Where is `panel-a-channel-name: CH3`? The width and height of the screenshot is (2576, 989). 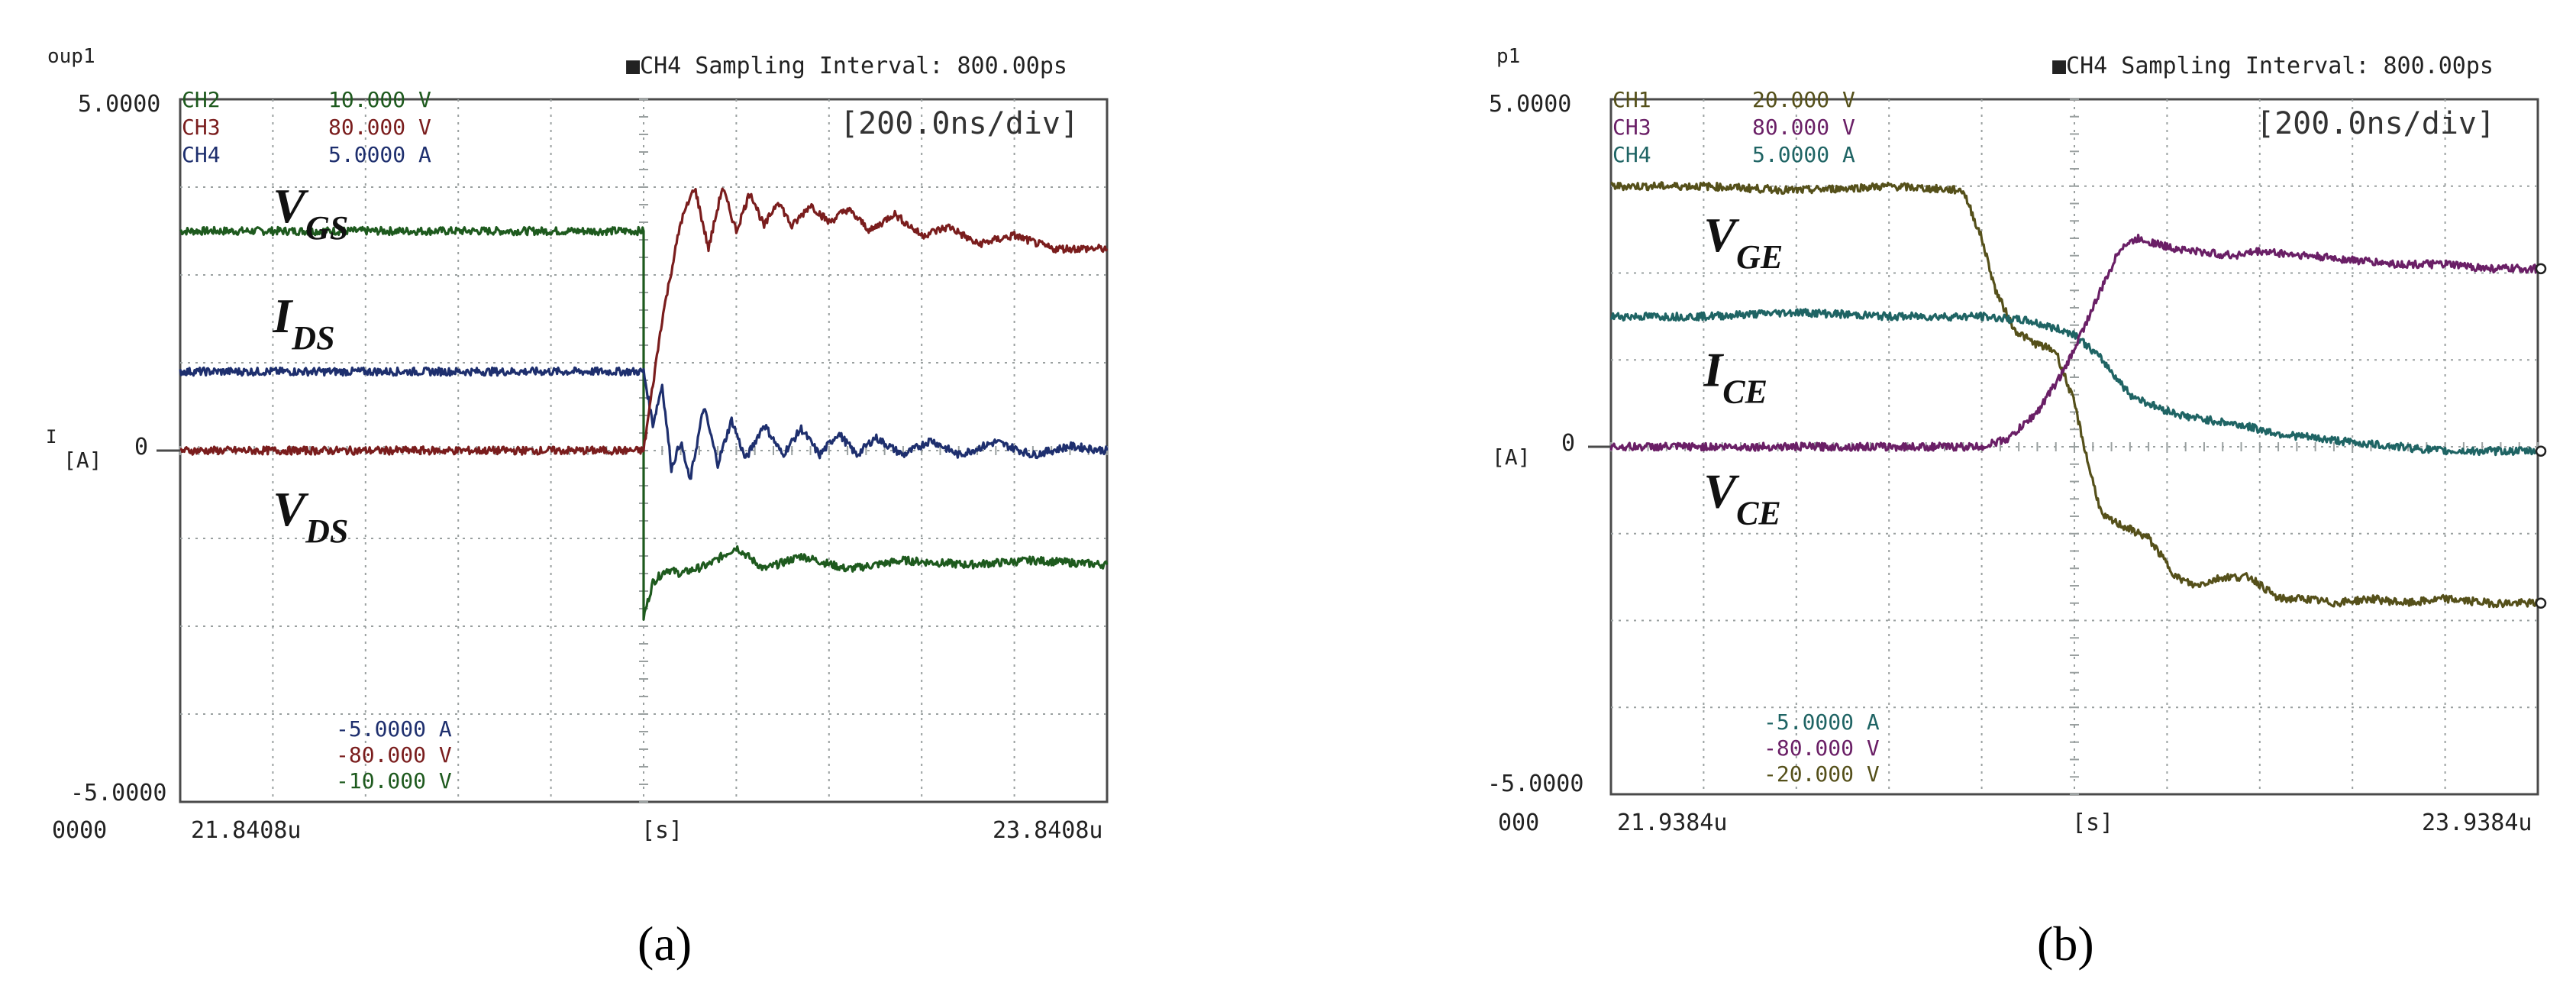 panel-a-channel-name: CH3 is located at coordinates (201, 127).